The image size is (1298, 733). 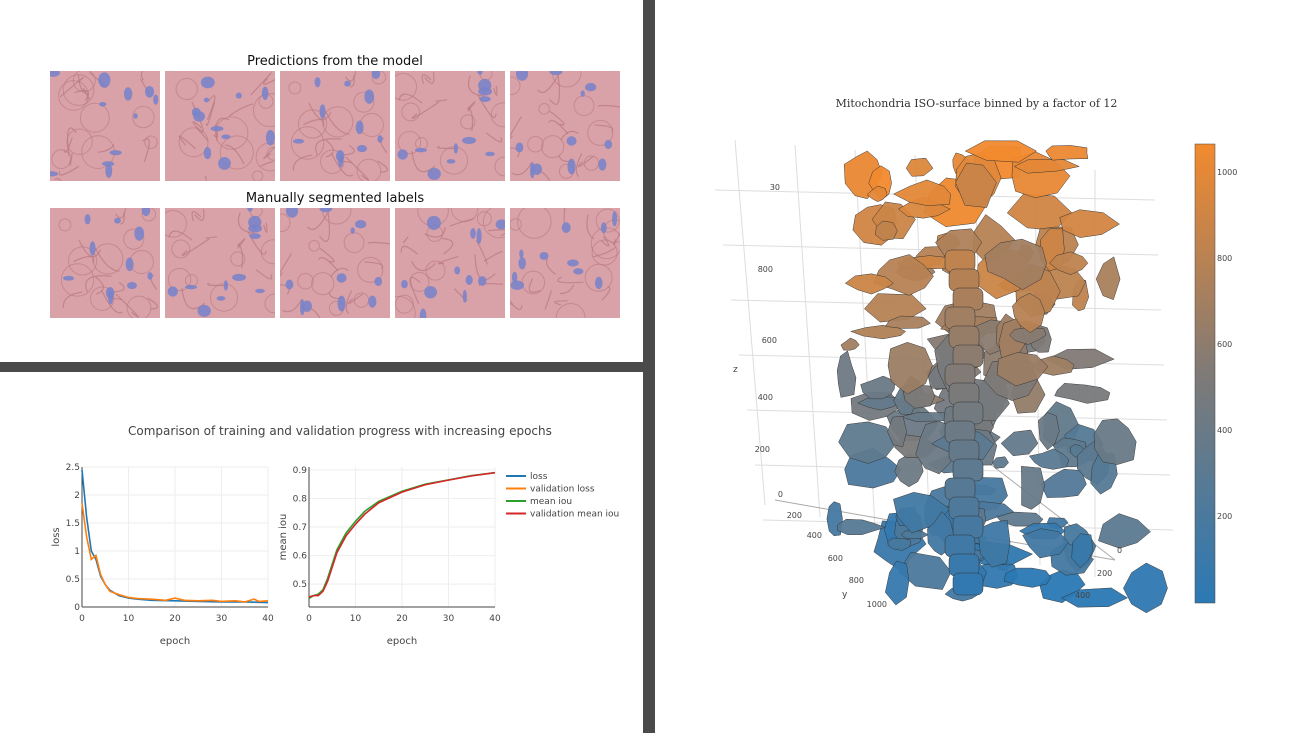 What do you see at coordinates (1082, 595) in the screenshot?
I see `x-tick-label: 400` at bounding box center [1082, 595].